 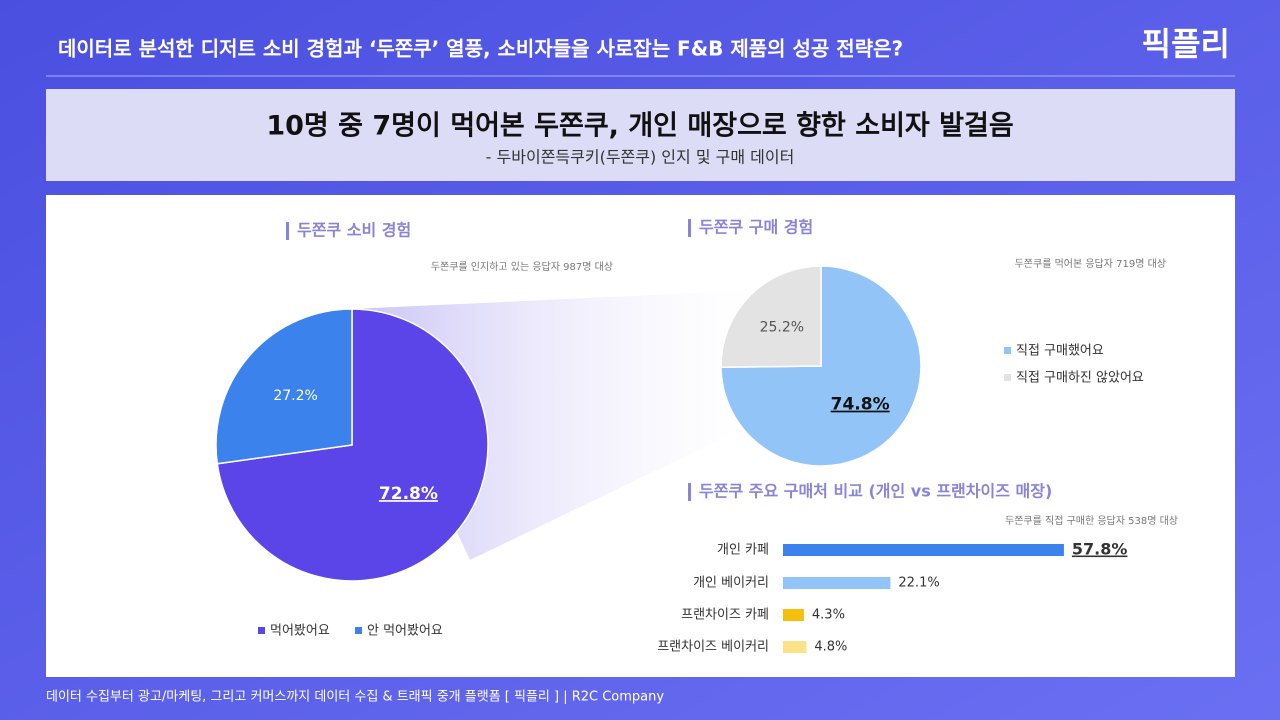 I want to click on chart-title: 두쫀쿠 주요 구매처 비교 (개인 vs 프랜차이즈 매장), so click(x=875, y=491).